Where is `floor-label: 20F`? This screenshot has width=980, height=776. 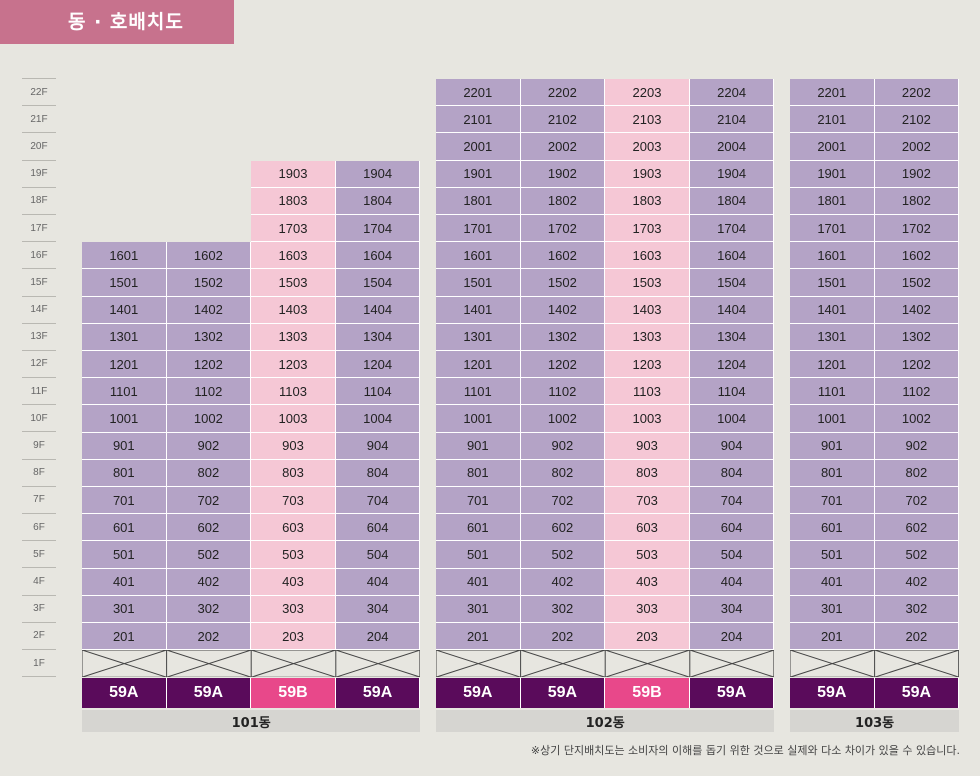
floor-label: 20F is located at coordinates (39, 147).